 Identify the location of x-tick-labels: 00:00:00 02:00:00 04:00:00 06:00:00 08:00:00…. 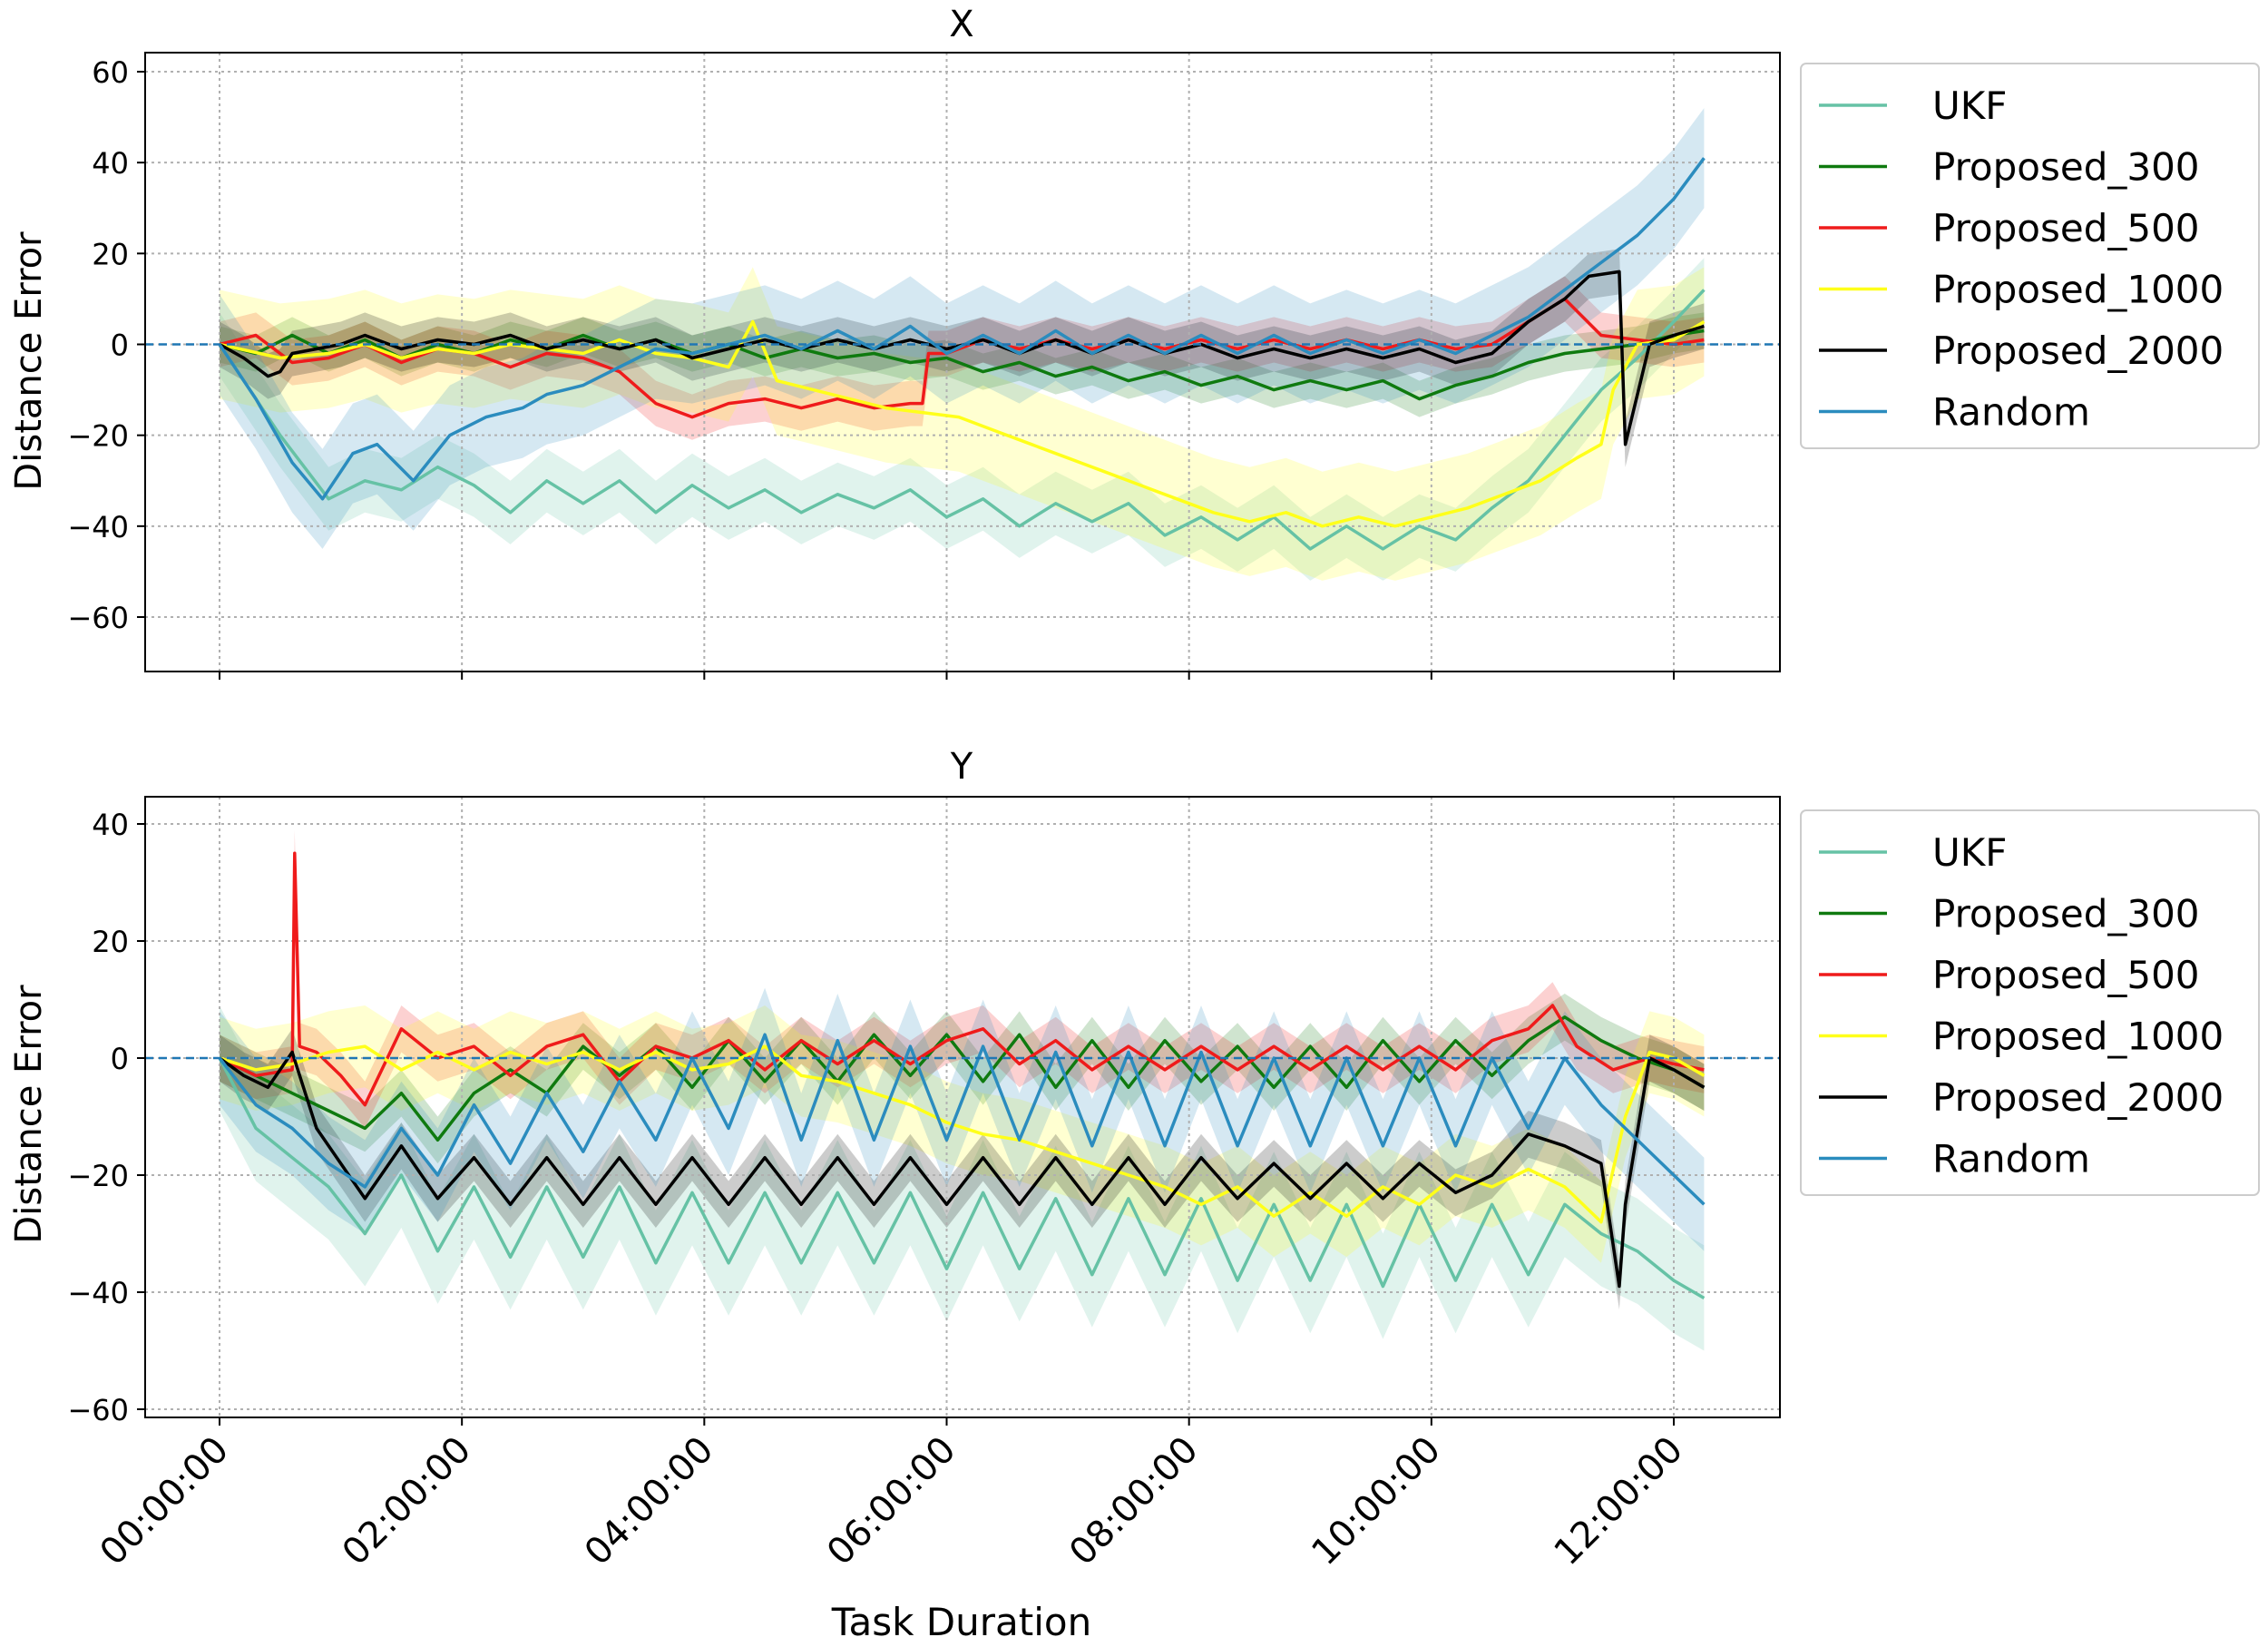
(893, 1501).